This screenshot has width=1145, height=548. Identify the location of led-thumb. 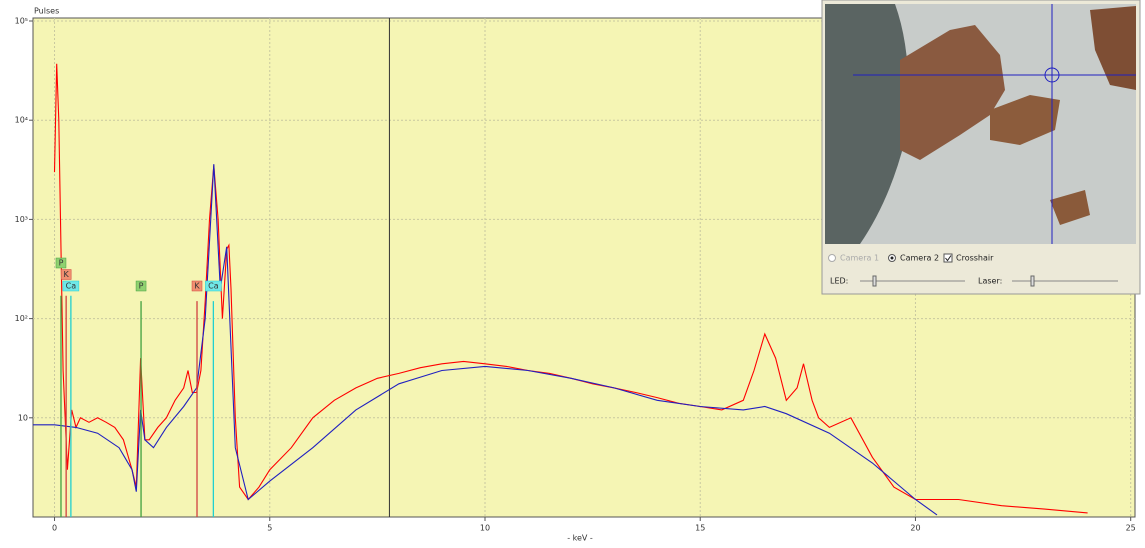
(874, 281).